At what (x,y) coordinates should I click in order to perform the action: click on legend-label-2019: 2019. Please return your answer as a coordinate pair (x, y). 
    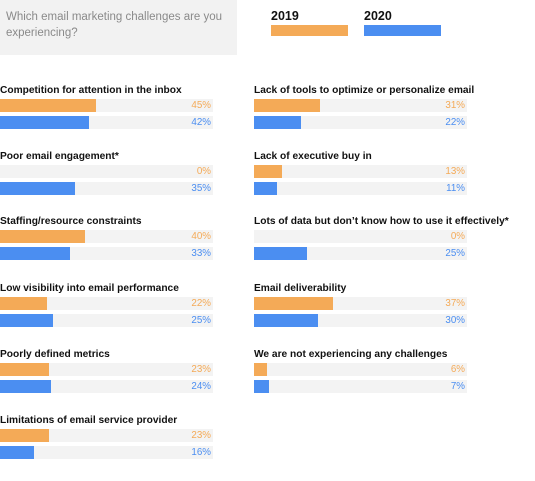
    Looking at the image, I should click on (285, 16).